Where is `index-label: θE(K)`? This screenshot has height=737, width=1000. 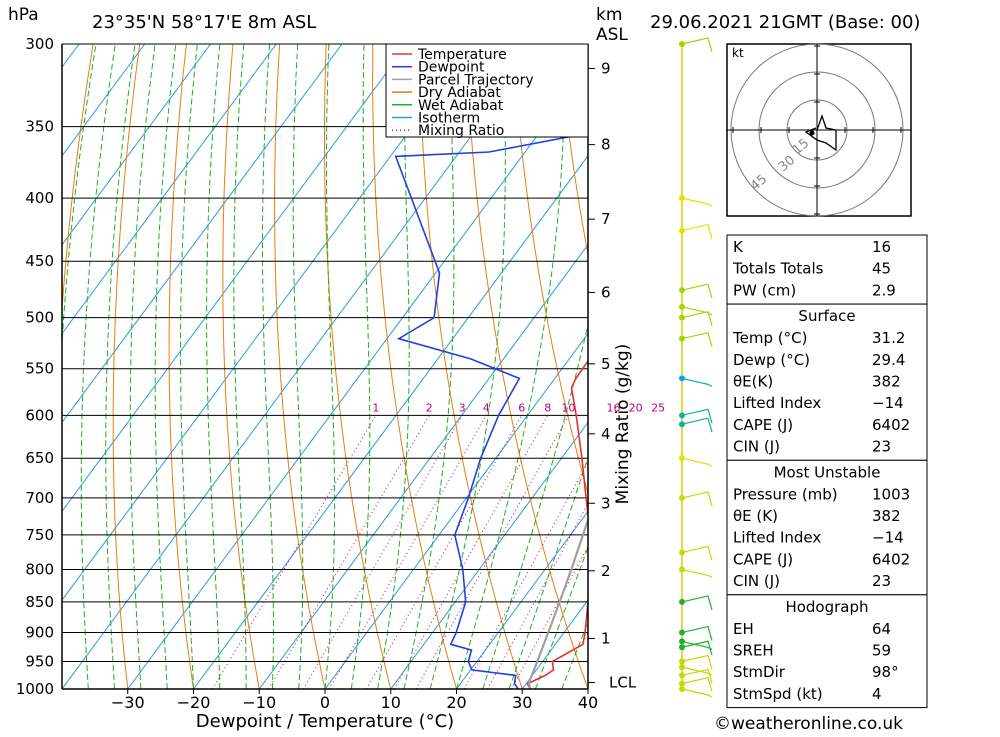 index-label: θE(K) is located at coordinates (753, 382).